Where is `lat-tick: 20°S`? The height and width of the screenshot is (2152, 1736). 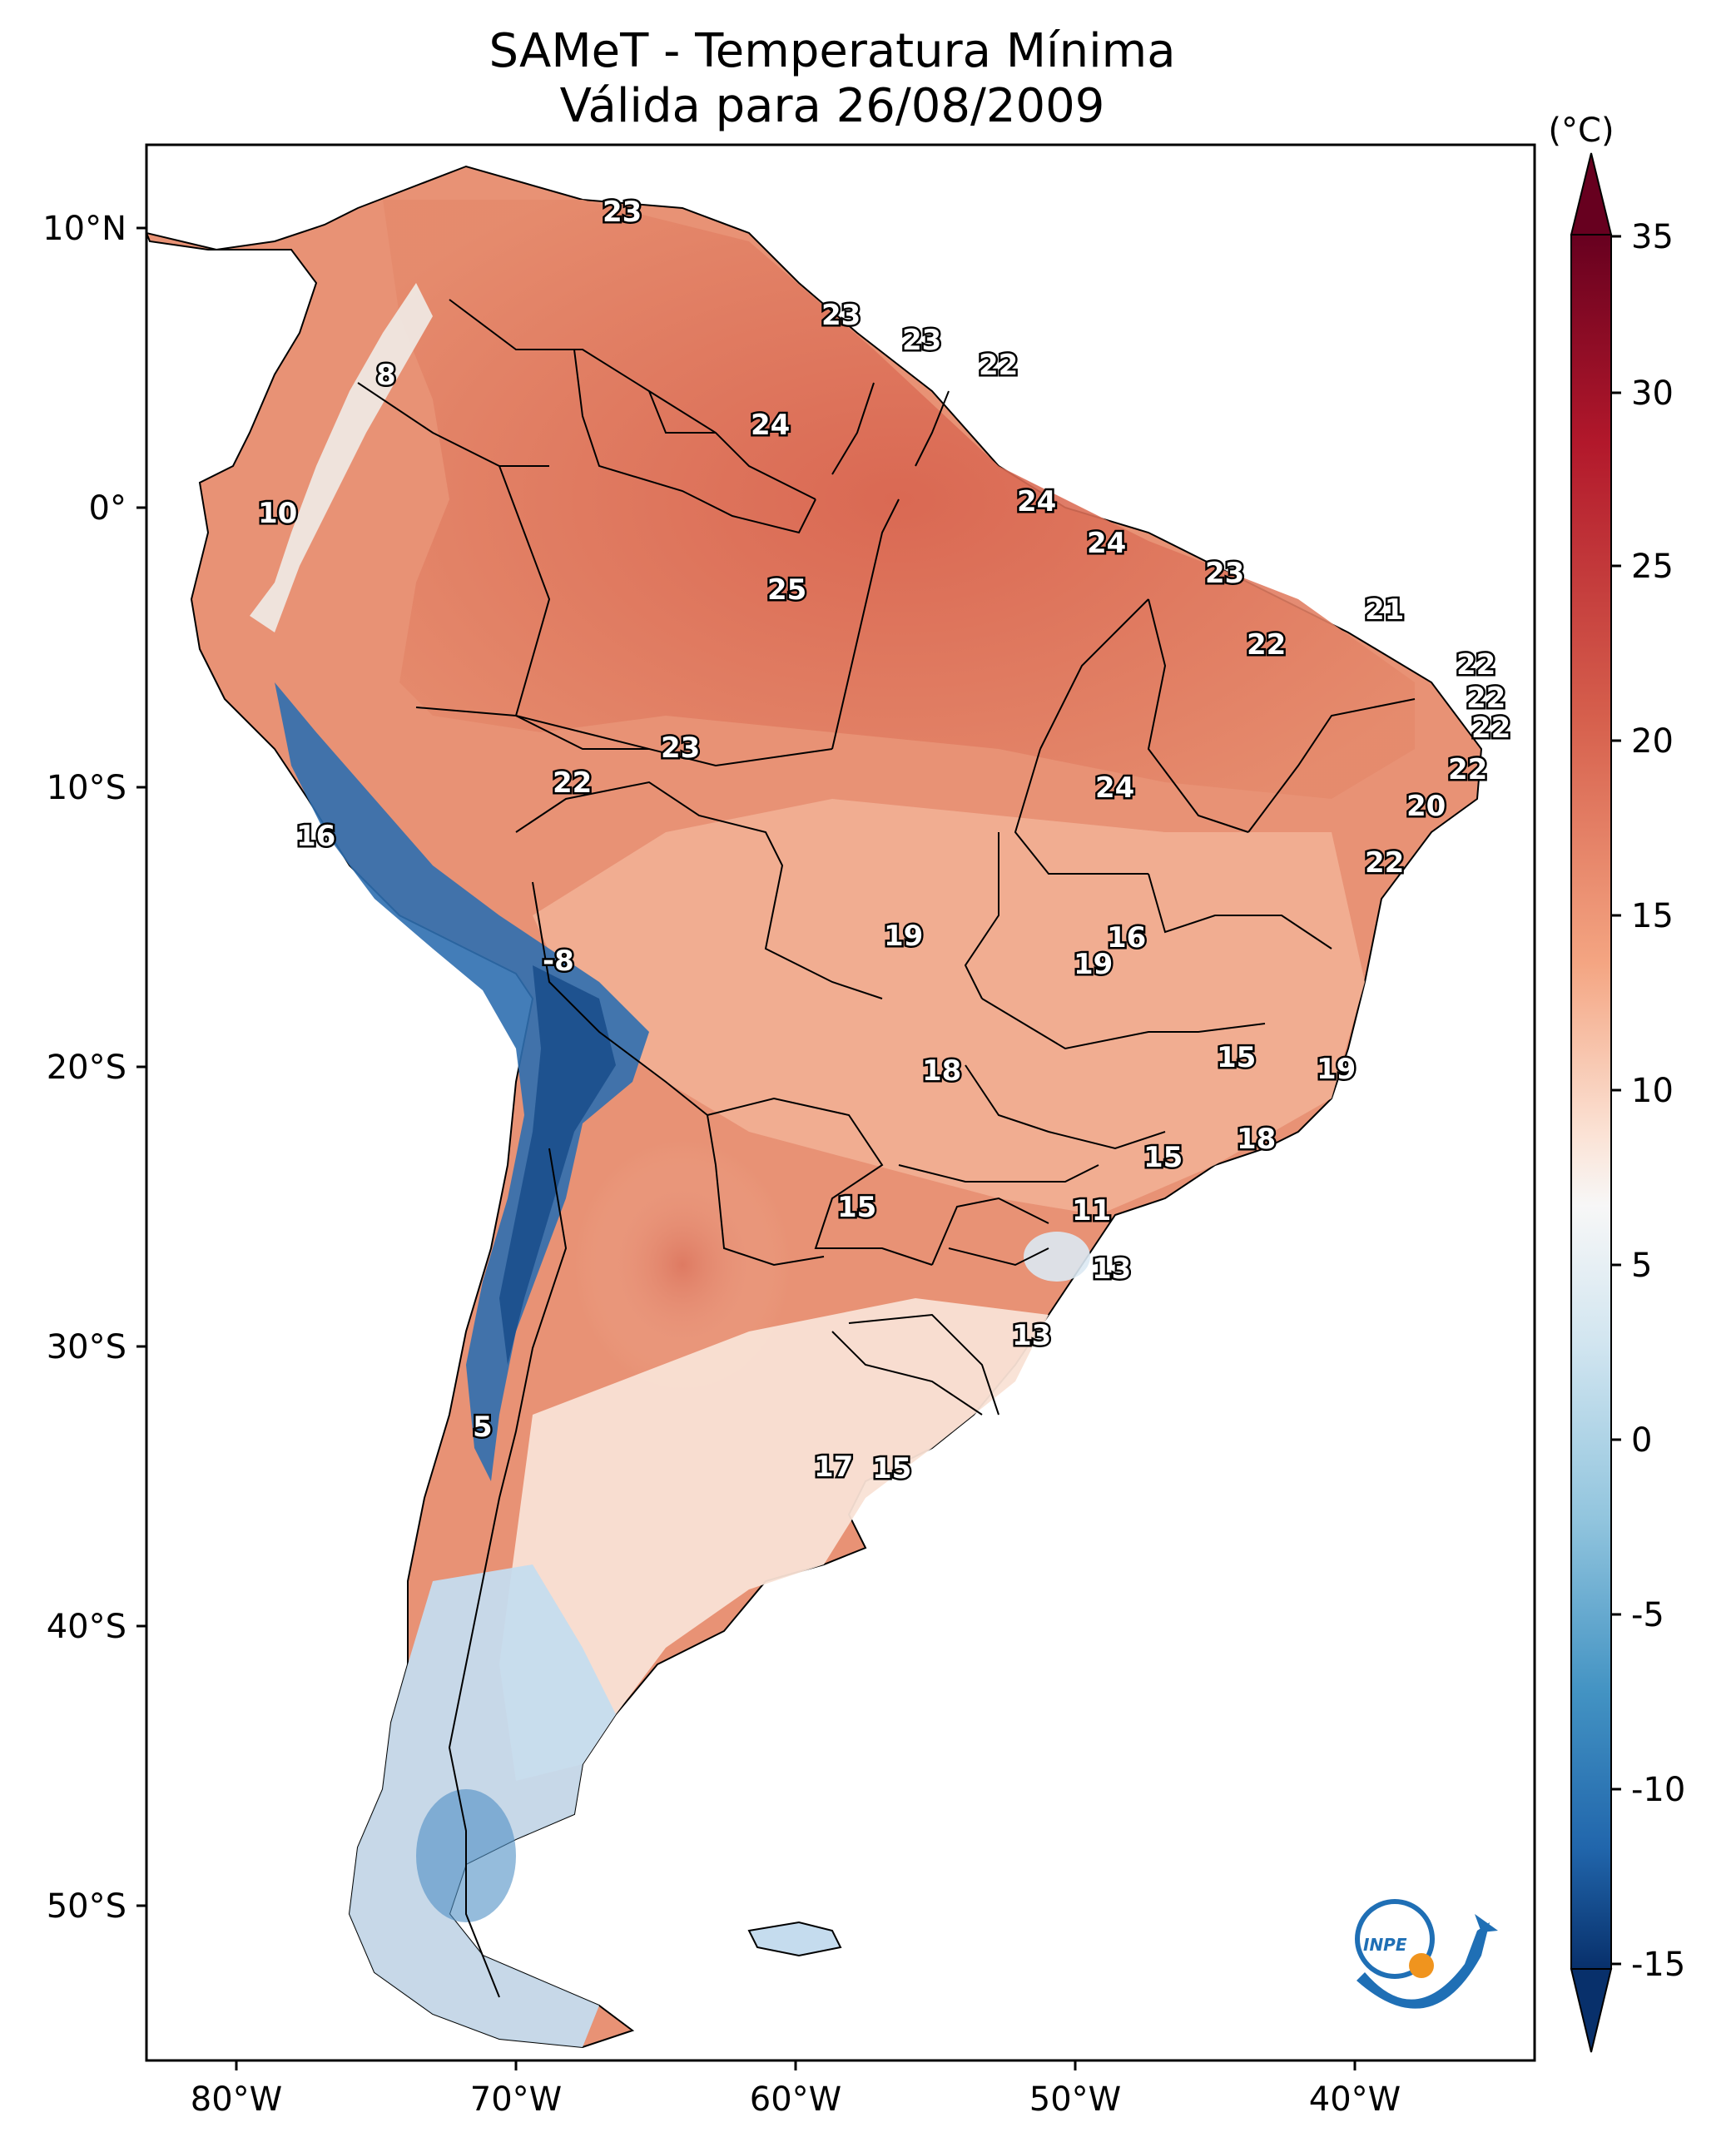 lat-tick: 20°S is located at coordinates (86, 1068).